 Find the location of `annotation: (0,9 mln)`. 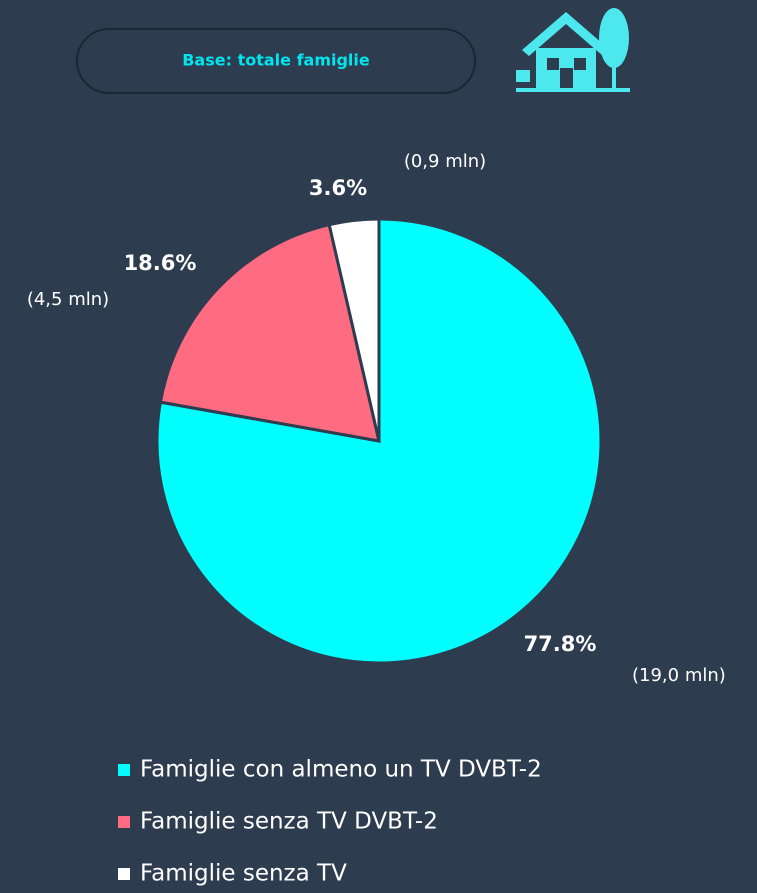

annotation: (0,9 mln) is located at coordinates (445, 161).